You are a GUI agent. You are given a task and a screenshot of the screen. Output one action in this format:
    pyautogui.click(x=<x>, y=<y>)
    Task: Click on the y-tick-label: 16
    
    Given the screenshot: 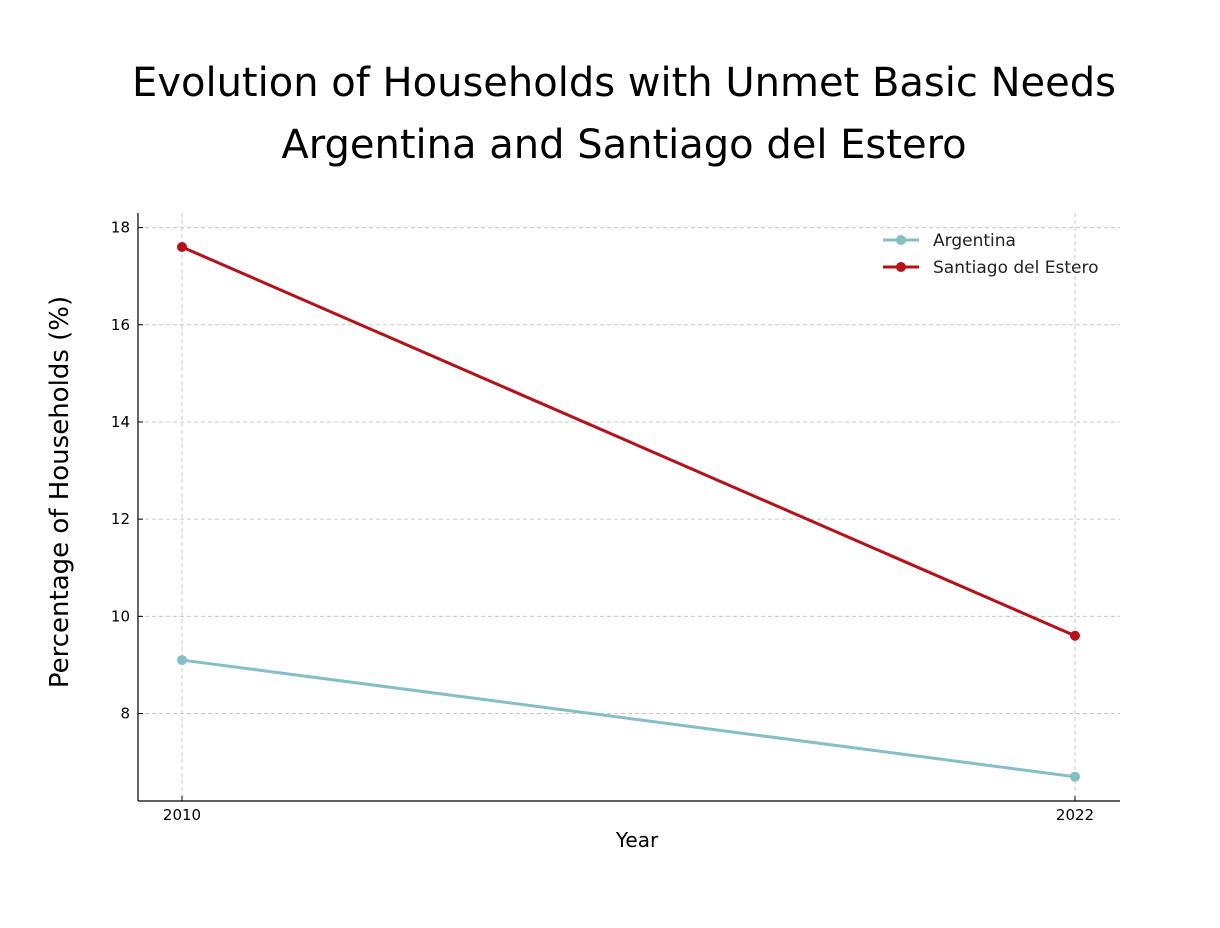 What is the action you would take?
    pyautogui.click(x=120, y=325)
    